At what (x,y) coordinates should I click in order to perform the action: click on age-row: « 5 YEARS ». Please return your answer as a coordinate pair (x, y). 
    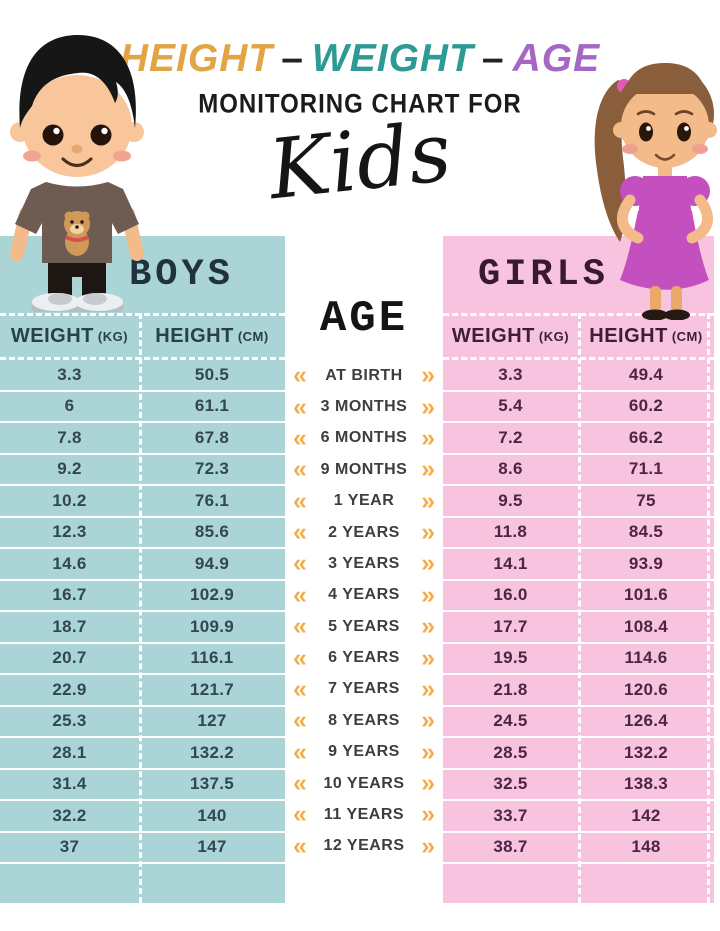
    Looking at the image, I should click on (364, 626).